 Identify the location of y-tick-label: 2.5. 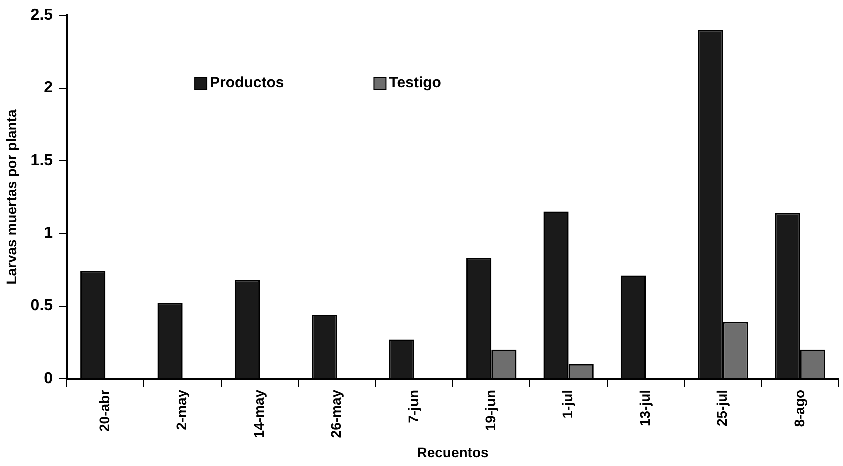
(42, 15).